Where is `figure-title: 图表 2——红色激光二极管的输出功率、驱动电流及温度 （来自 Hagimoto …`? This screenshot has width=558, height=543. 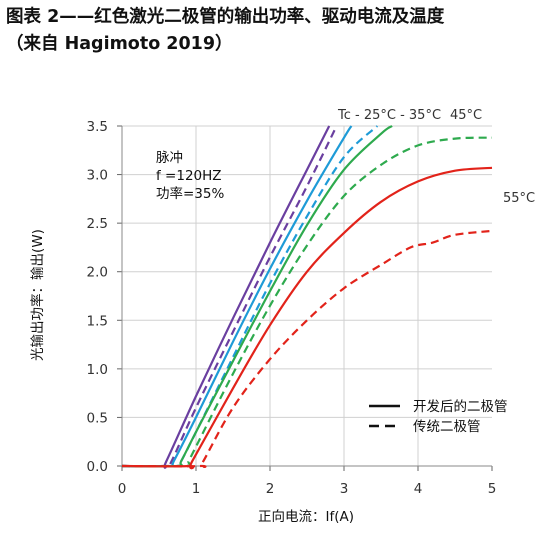 figure-title: 图表 2——红色激光二极管的输出功率、驱动电流及温度 （来自 Hagimoto … is located at coordinates (279, 31).